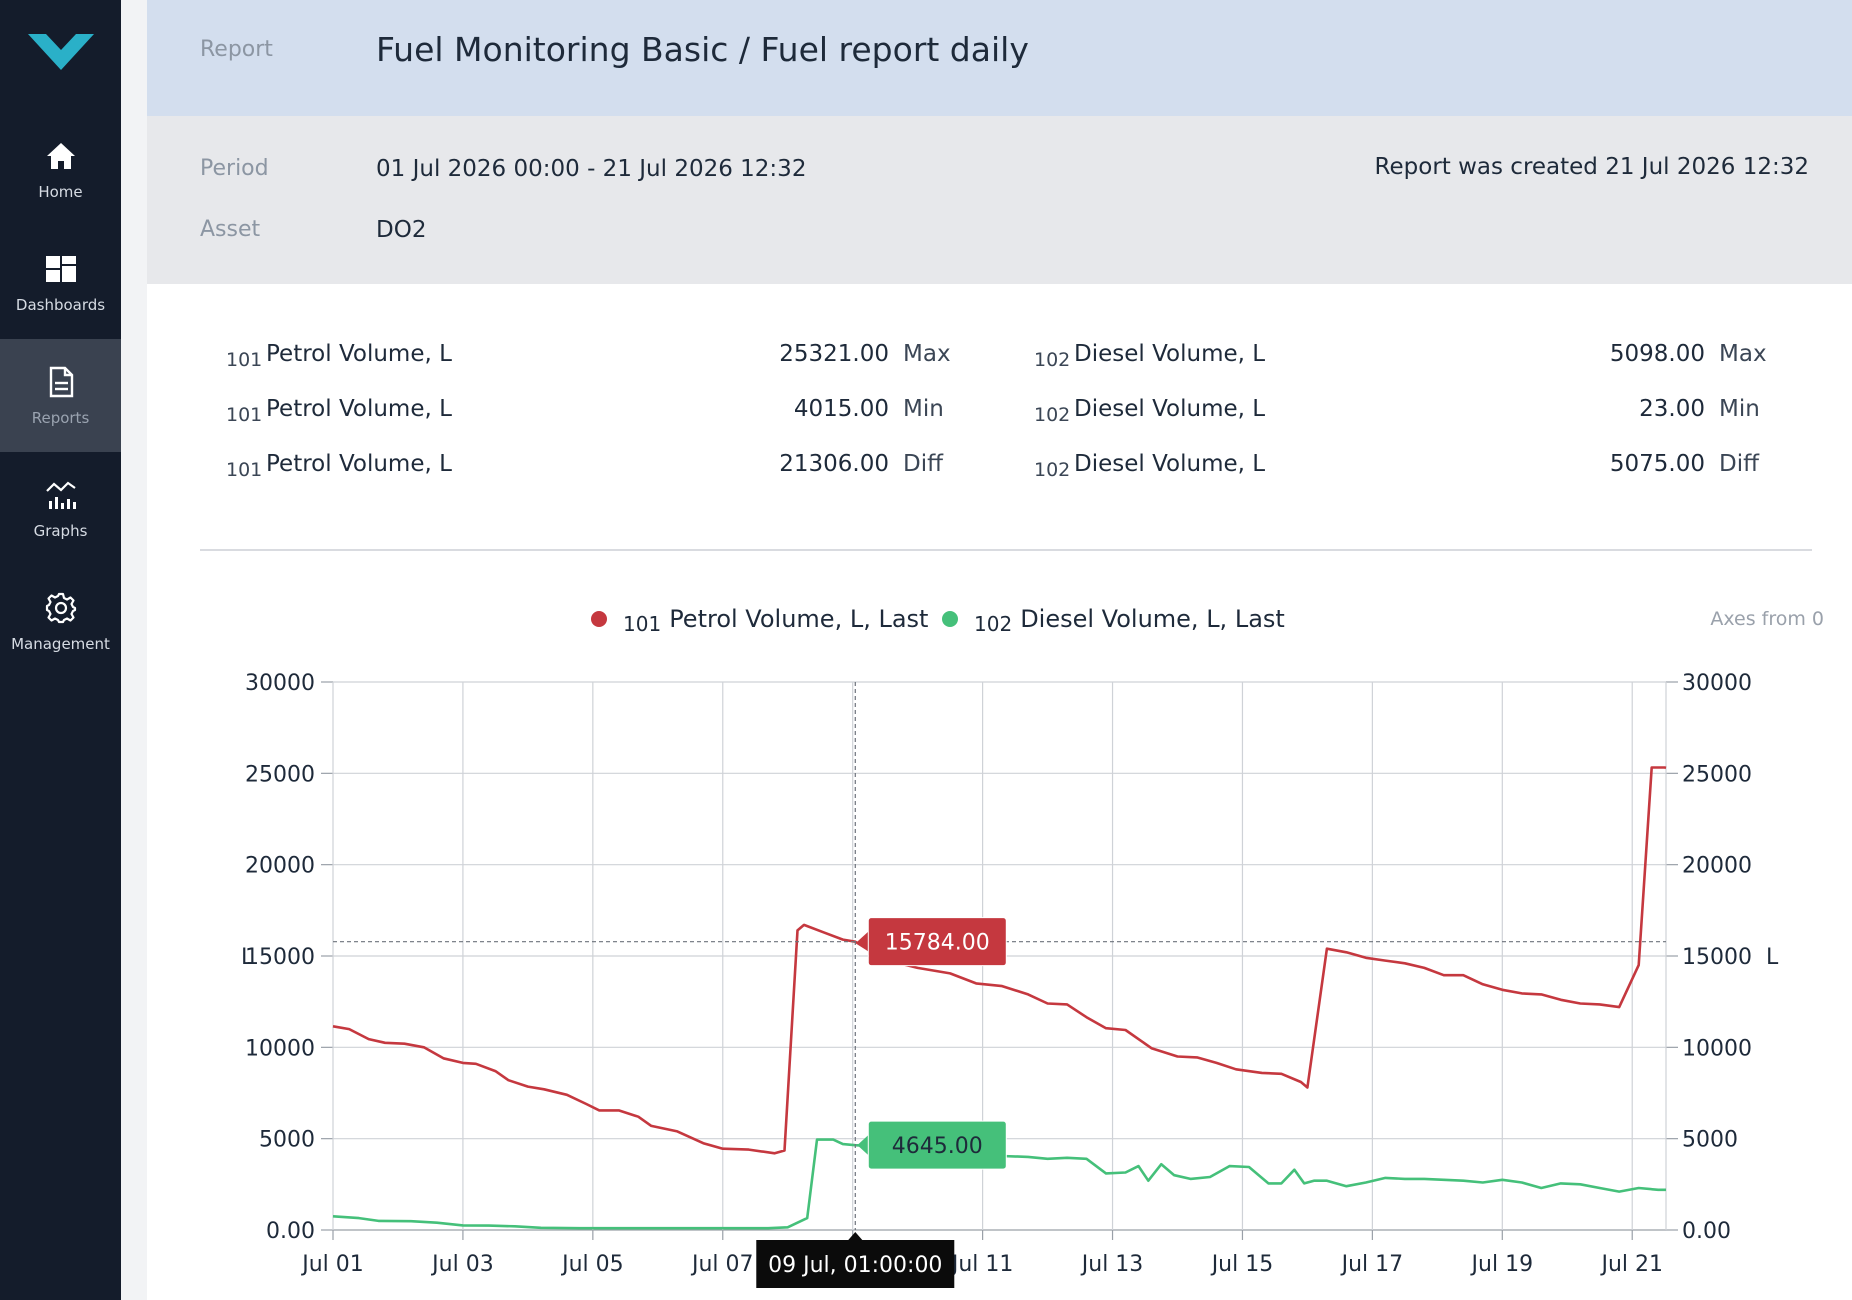  I want to click on sidebar-item-reports: Reports, so click(60, 395).